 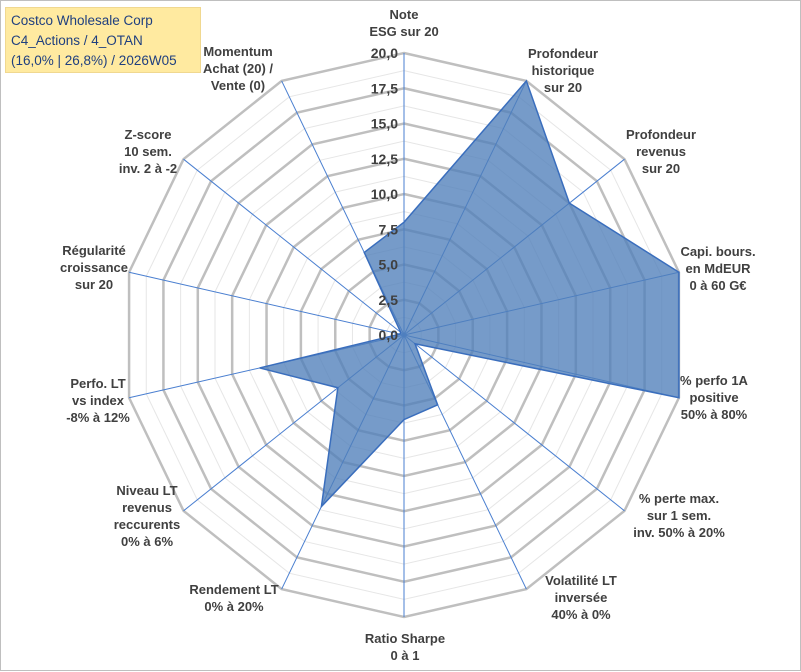 I want to click on axis-label: Niveau LT, so click(x=146, y=490).